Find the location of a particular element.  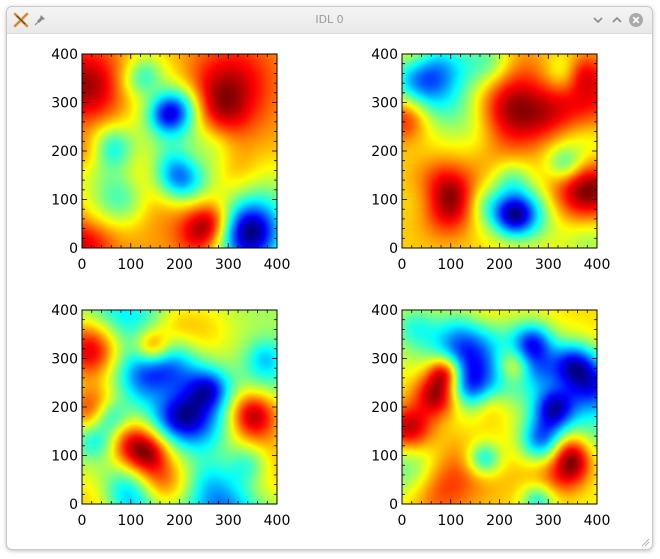

heatmap-panel-3: 0 100 200 300 400 0 100 200 300 400 is located at coordinates (170, 416).